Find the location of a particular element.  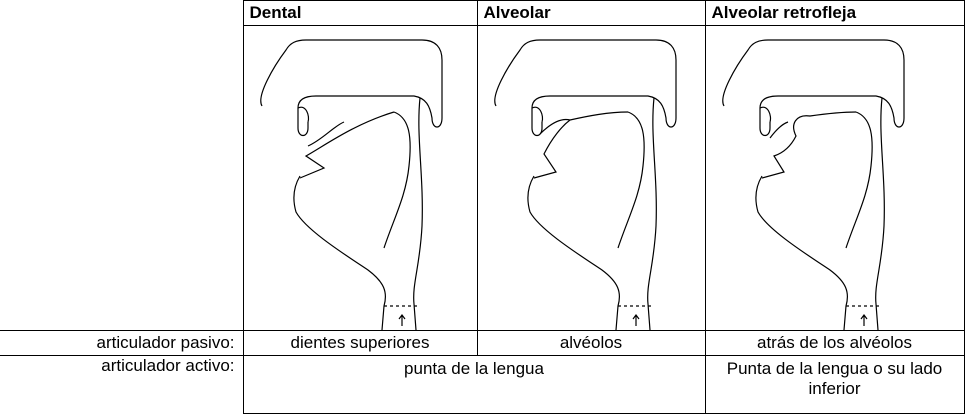

column-header: Alveolar is located at coordinates (591, 13).